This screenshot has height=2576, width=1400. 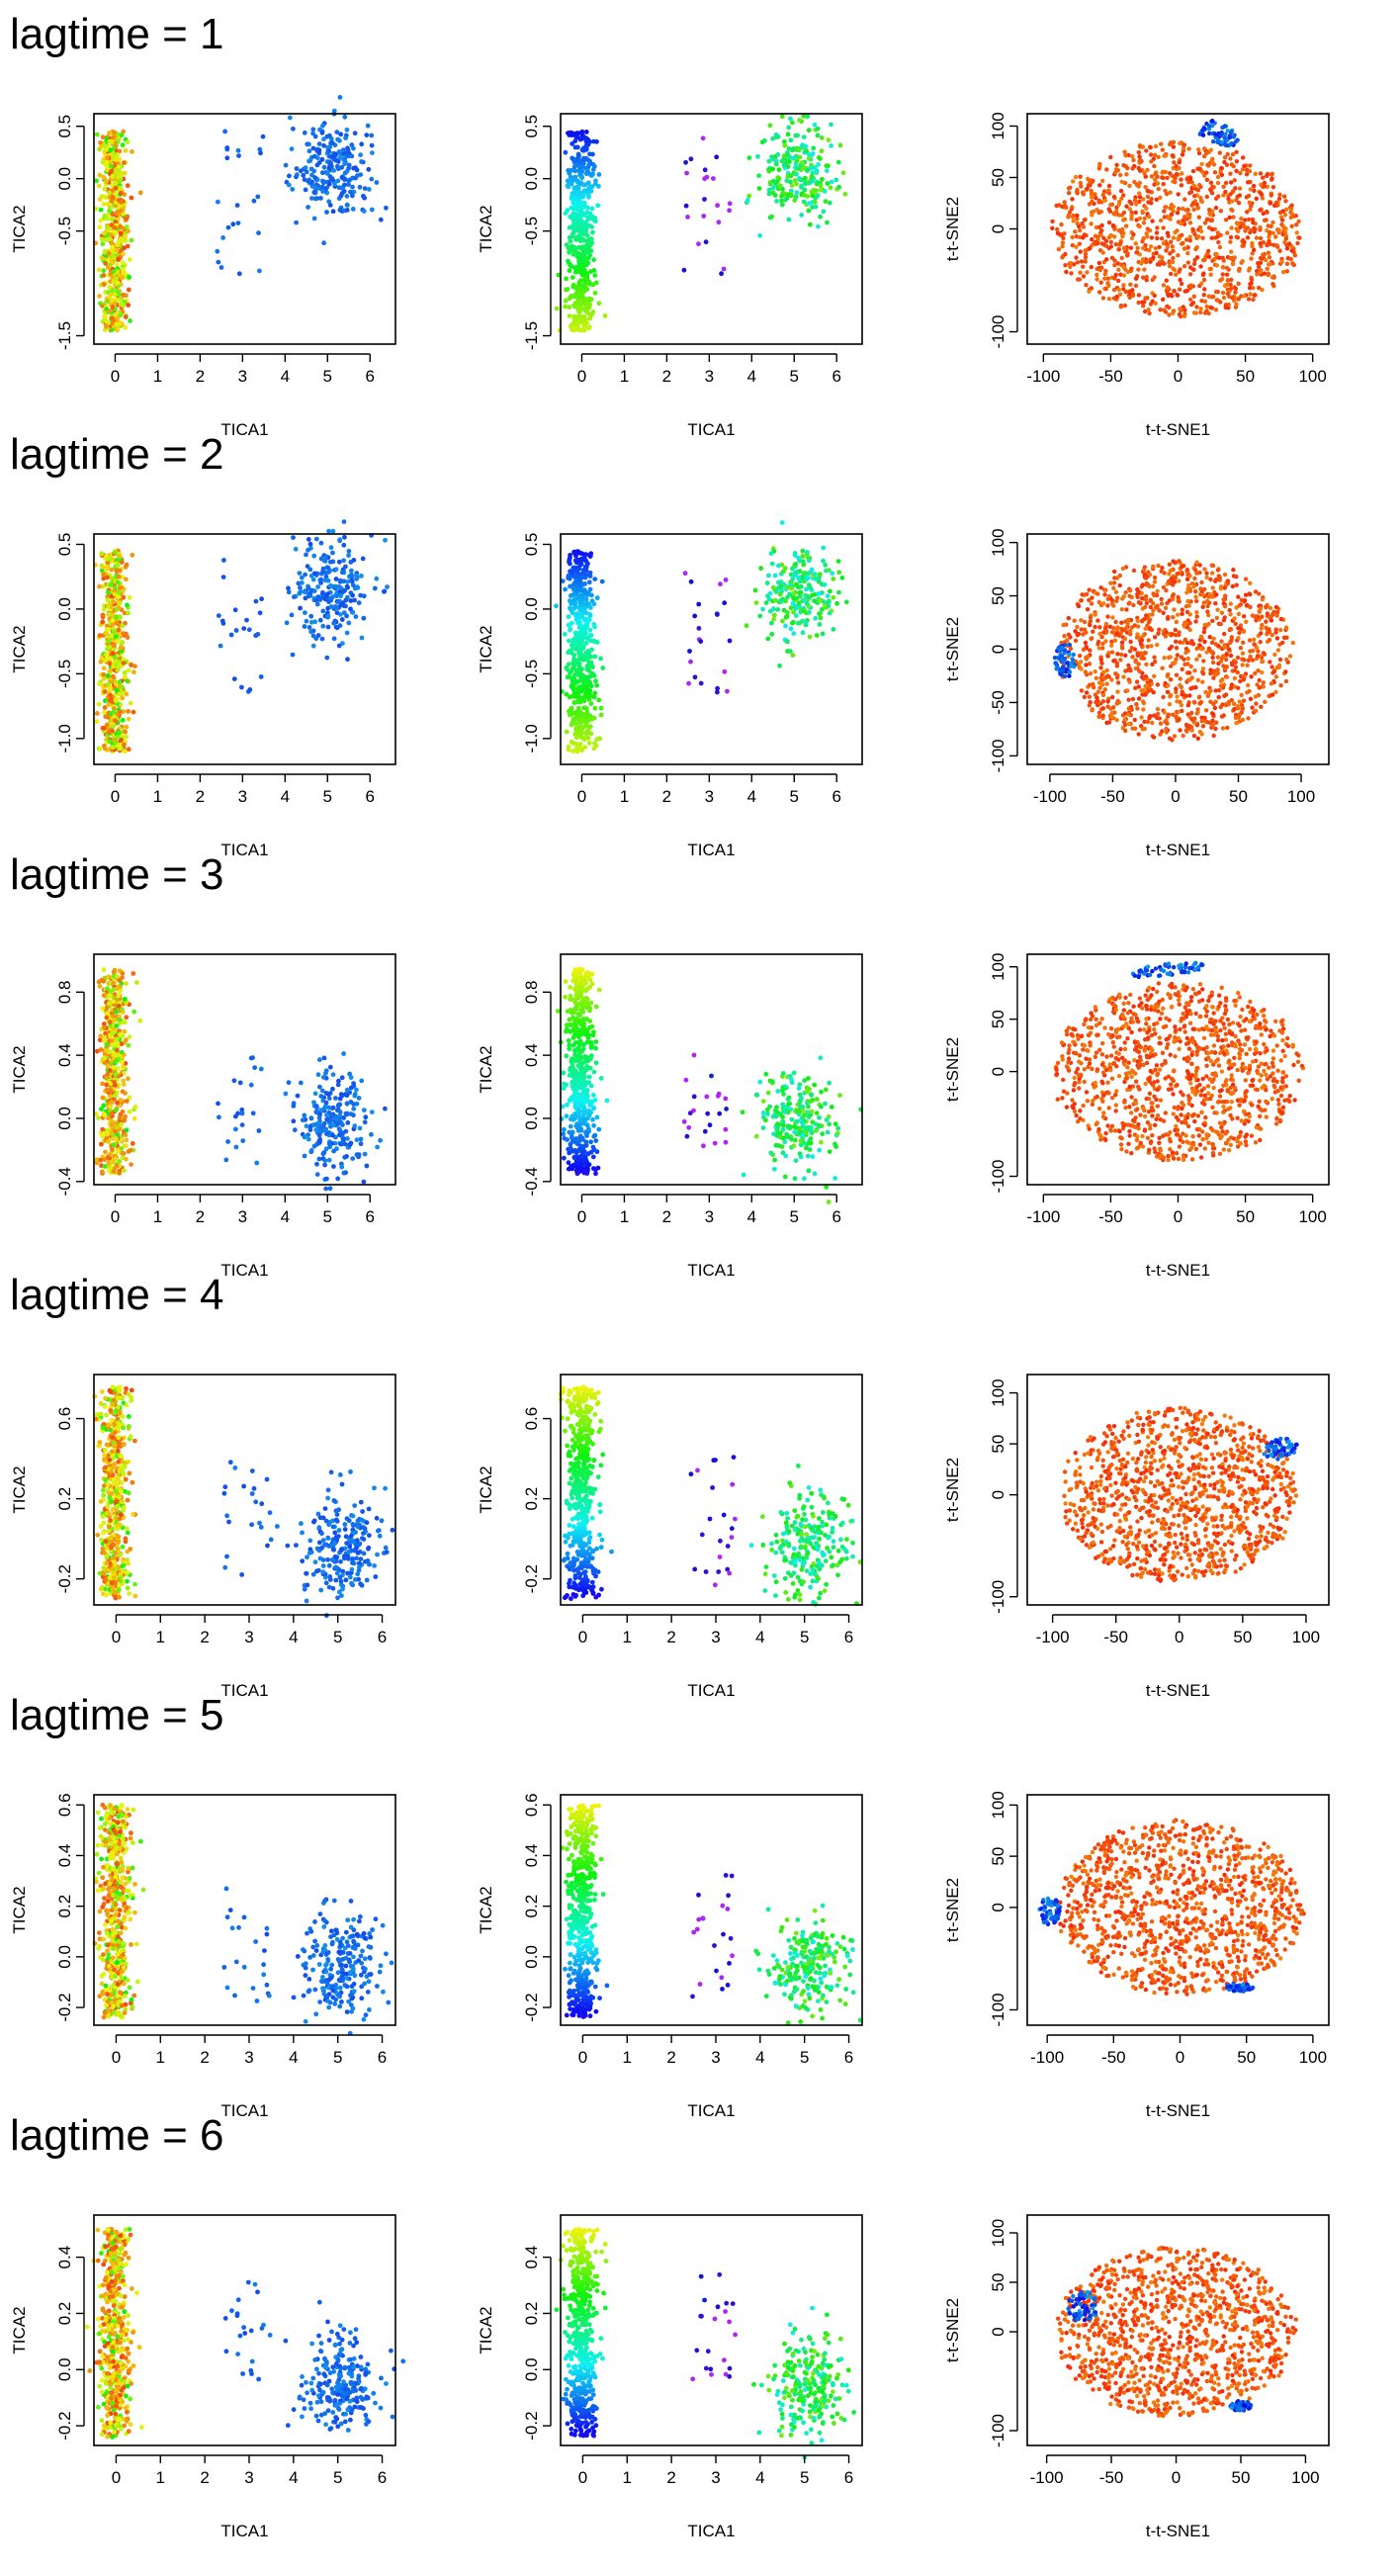 I want to click on x-tick-label: 2, so click(x=200, y=376).